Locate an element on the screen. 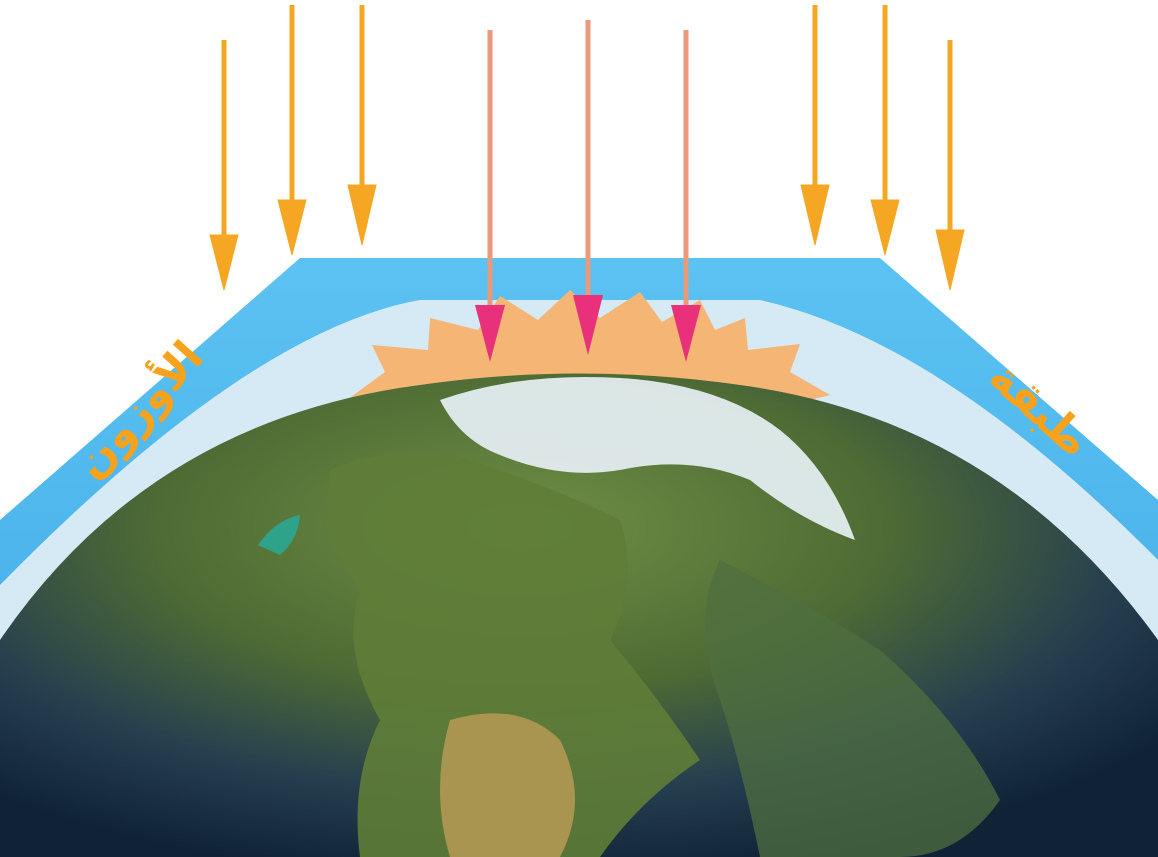 This screenshot has height=857, width=1158. green-island is located at coordinates (279, 535).